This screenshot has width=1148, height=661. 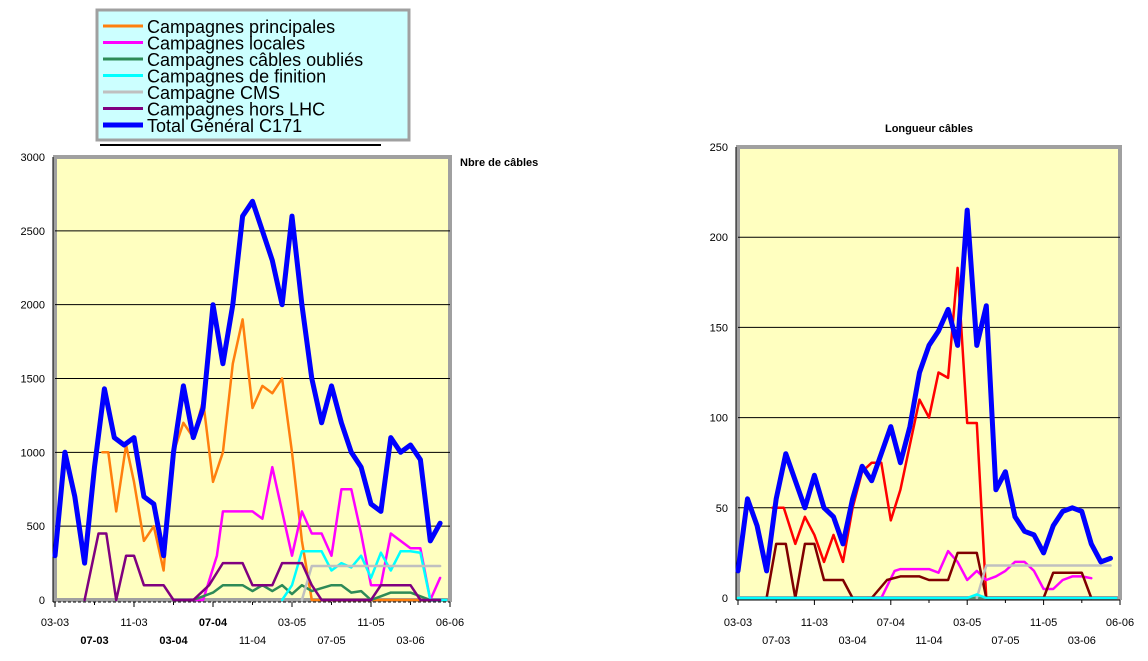 What do you see at coordinates (499, 163) in the screenshot?
I see `left-y-axis-label: Nbre de câbles` at bounding box center [499, 163].